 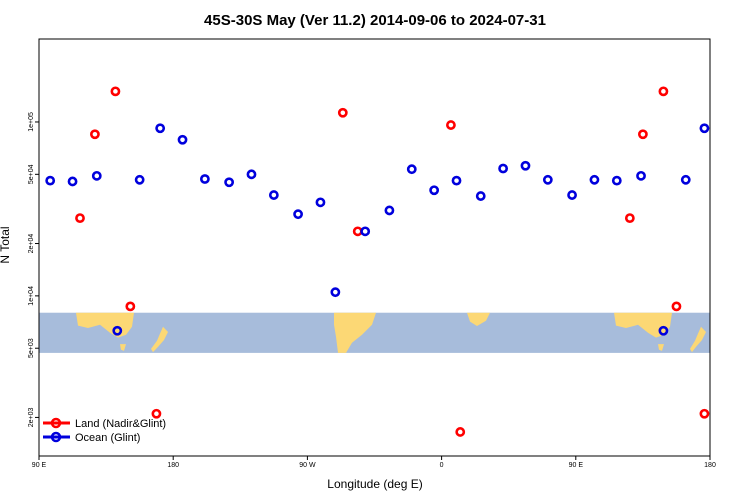 I want to click on new-zealand-land-repeat, so click(x=698, y=339).